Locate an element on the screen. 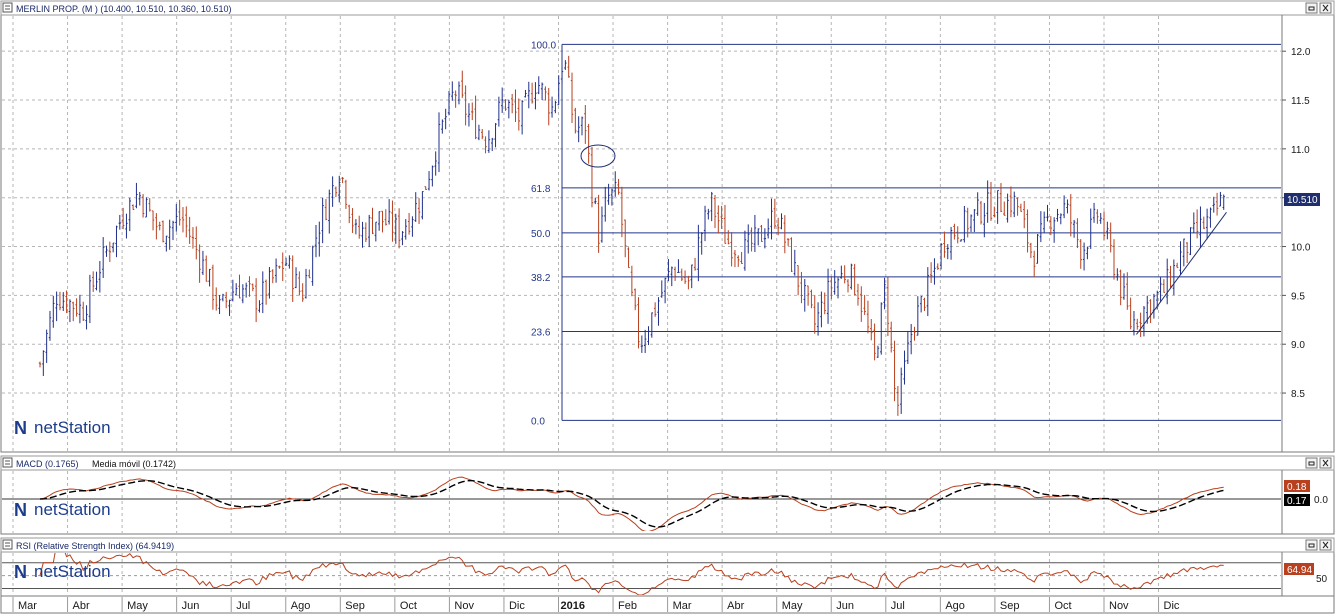 Image resolution: width=1336 pixels, height=614 pixels. fib-level-label: 0.0 is located at coordinates (538, 421).